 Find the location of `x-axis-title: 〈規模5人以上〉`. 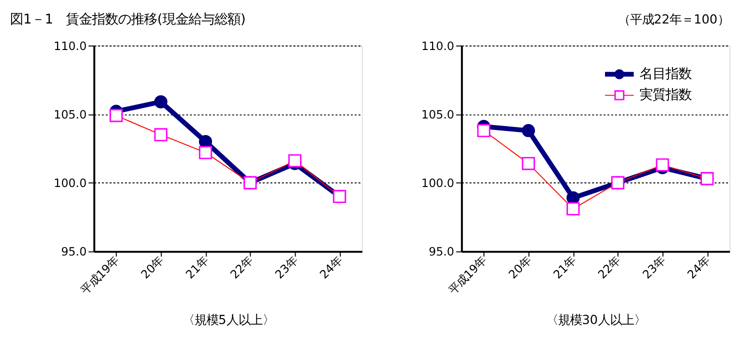

x-axis-title: 〈規模5人以上〉 is located at coordinates (228, 320).